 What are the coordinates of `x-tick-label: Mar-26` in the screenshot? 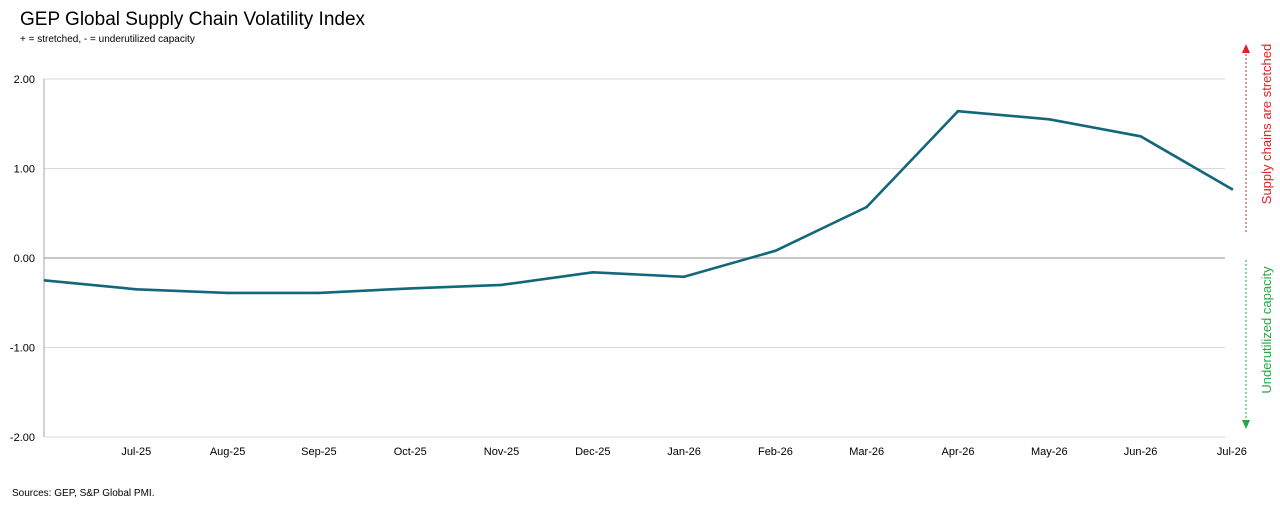 It's located at (866, 452).